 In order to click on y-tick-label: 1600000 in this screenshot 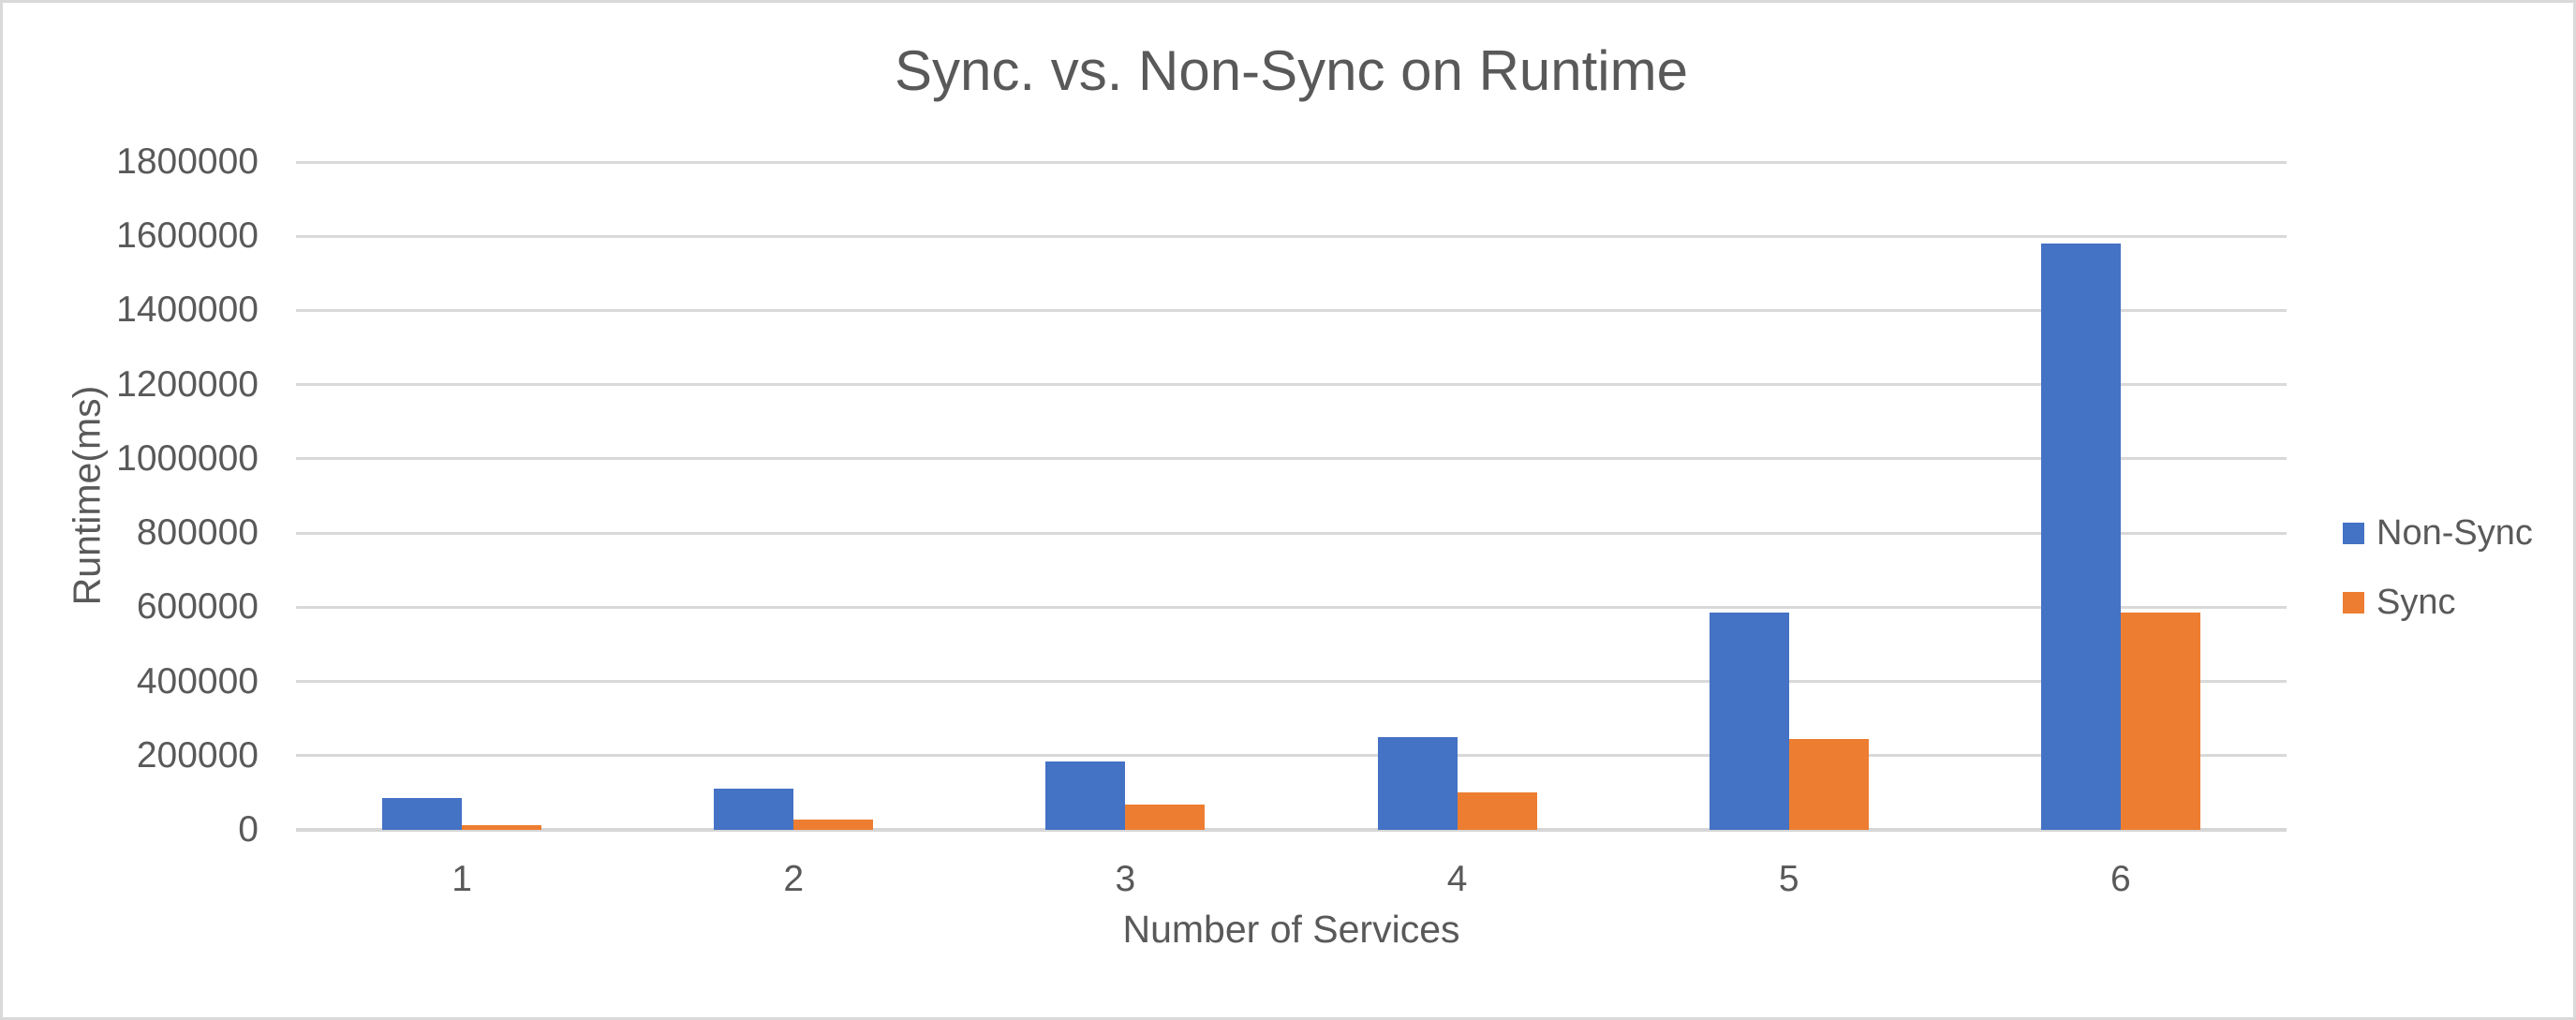, I will do `click(187, 236)`.